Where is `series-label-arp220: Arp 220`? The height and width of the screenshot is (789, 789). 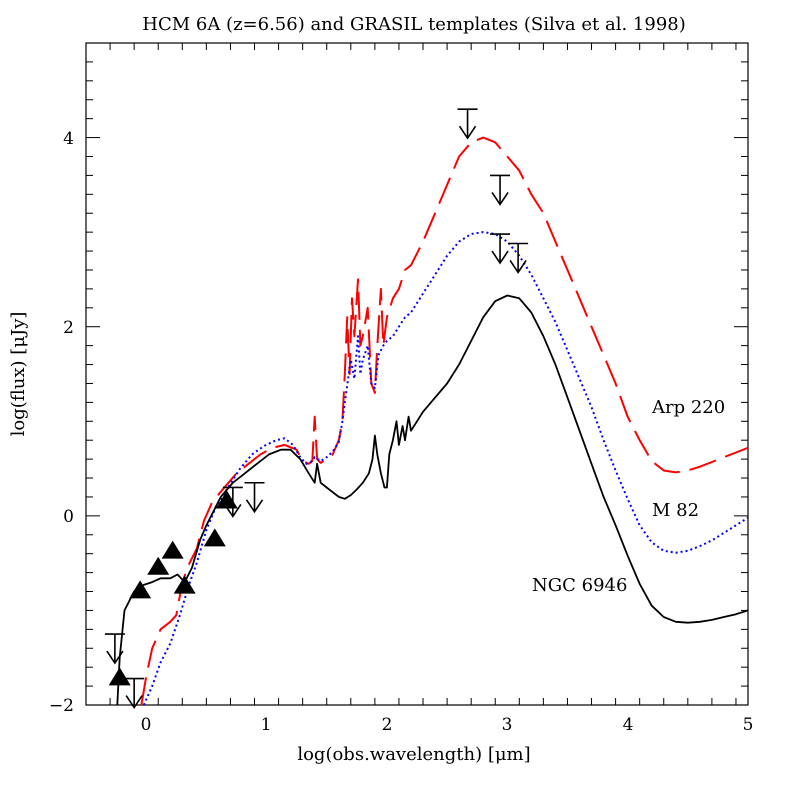 series-label-arp220: Arp 220 is located at coordinates (688, 407).